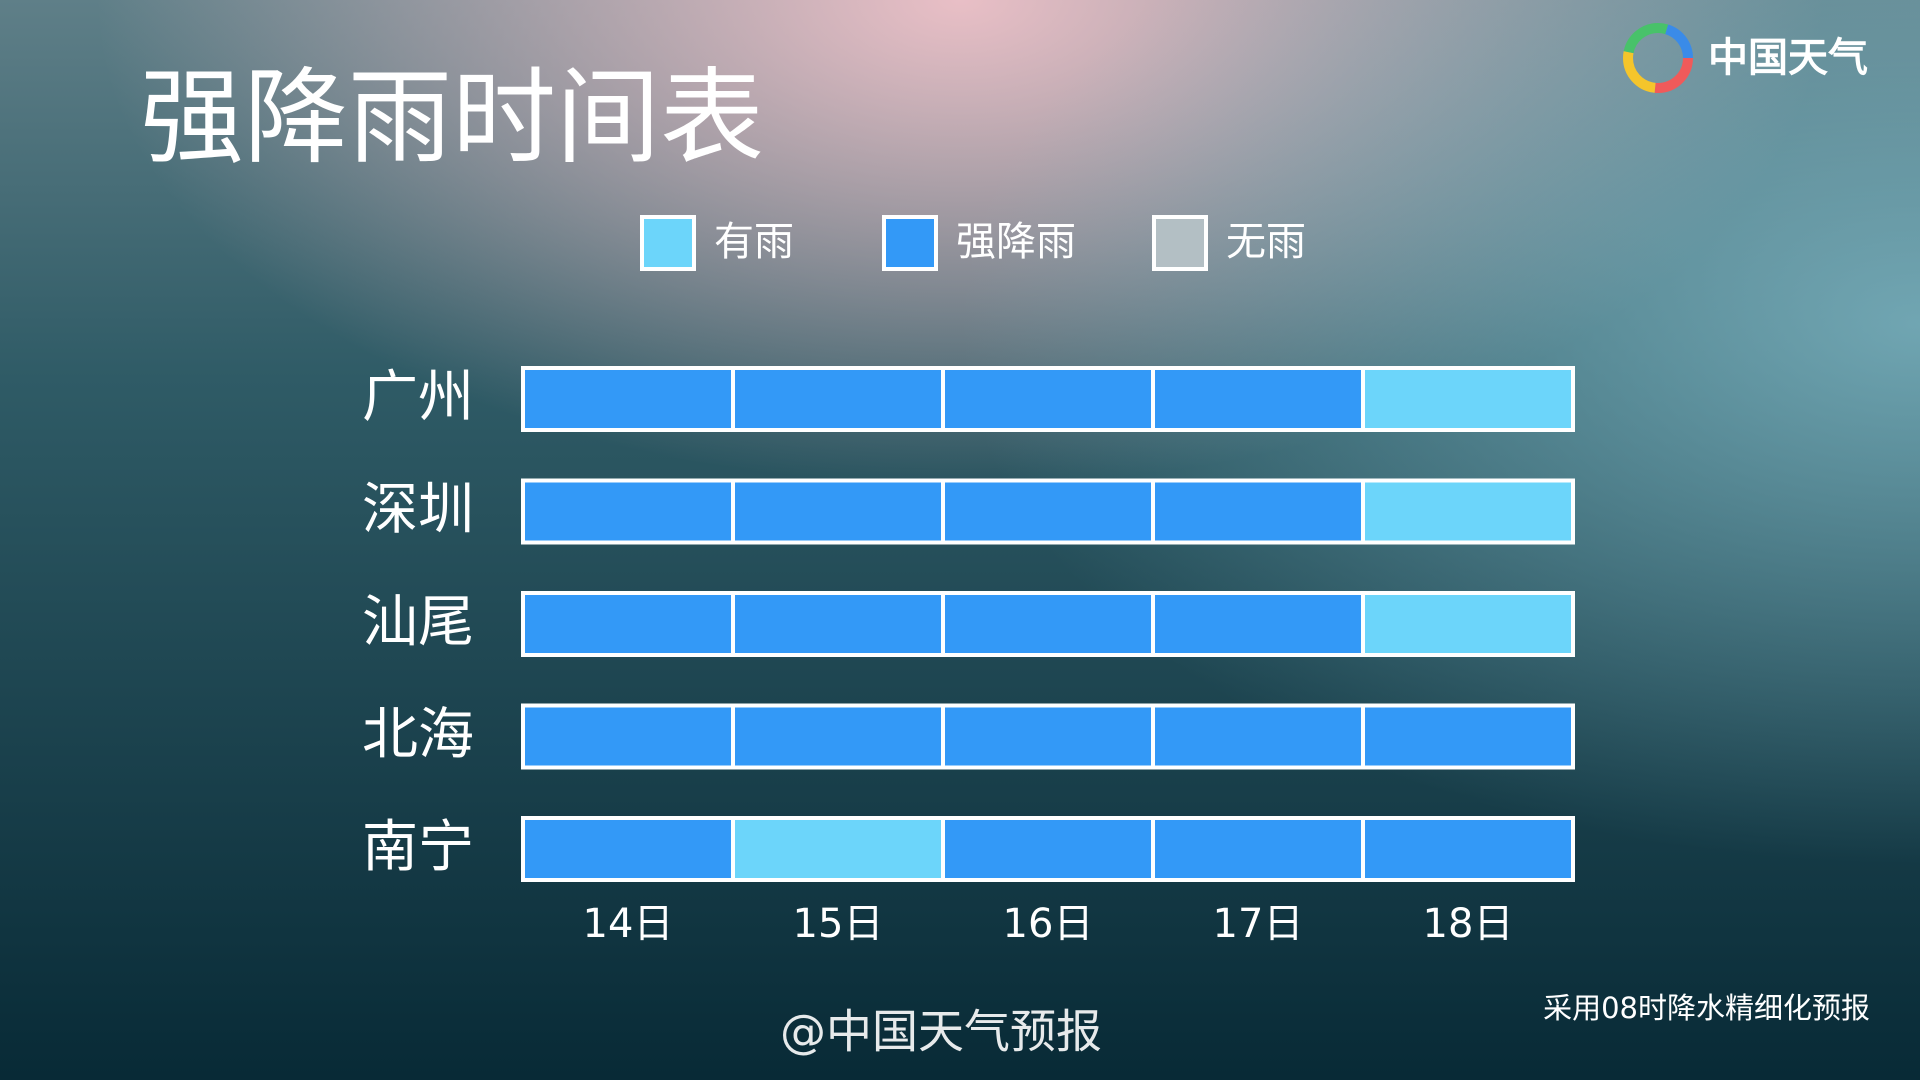  What do you see at coordinates (1468, 924) in the screenshot?
I see `column-label: 18日` at bounding box center [1468, 924].